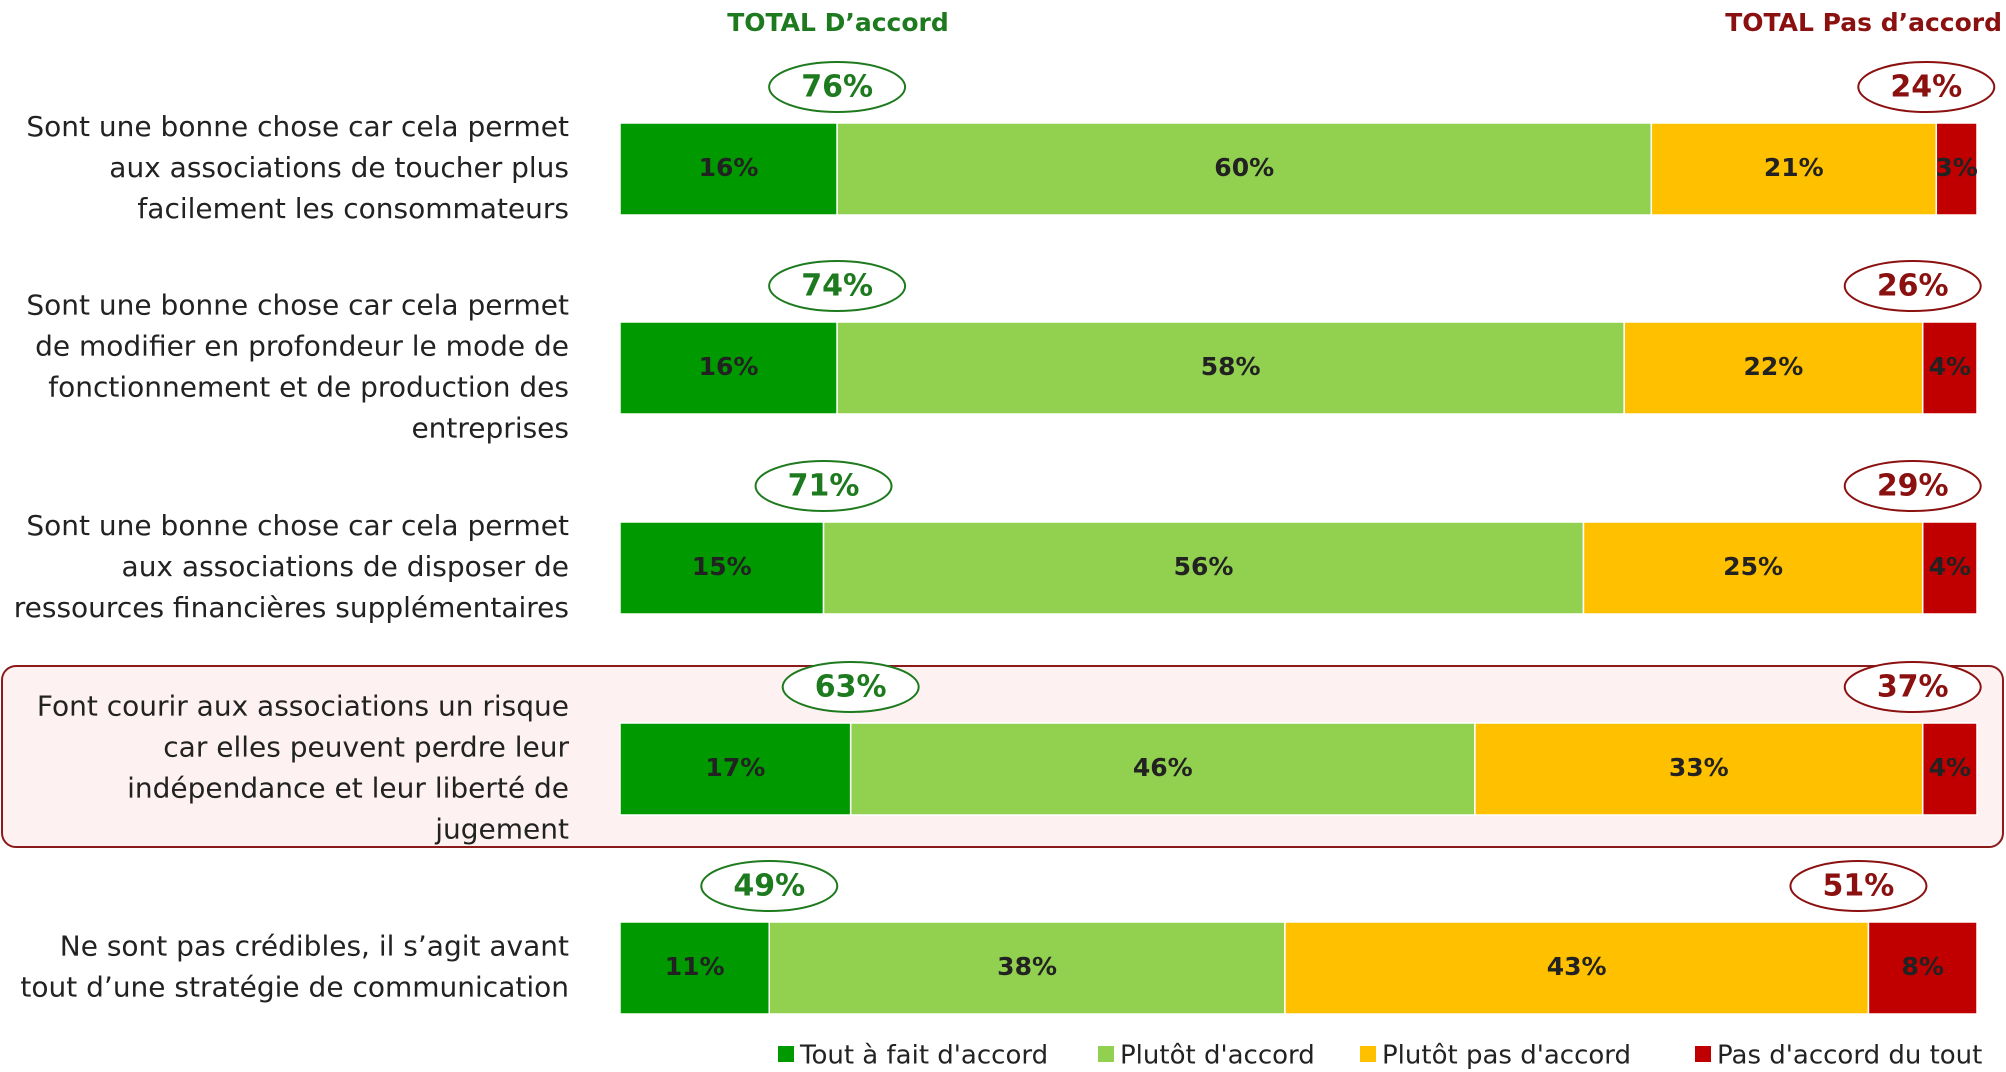 The width and height of the screenshot is (2006, 1072). Describe the element at coordinates (353, 208) in the screenshot. I see `category-label: facilement les consommateurs` at that location.